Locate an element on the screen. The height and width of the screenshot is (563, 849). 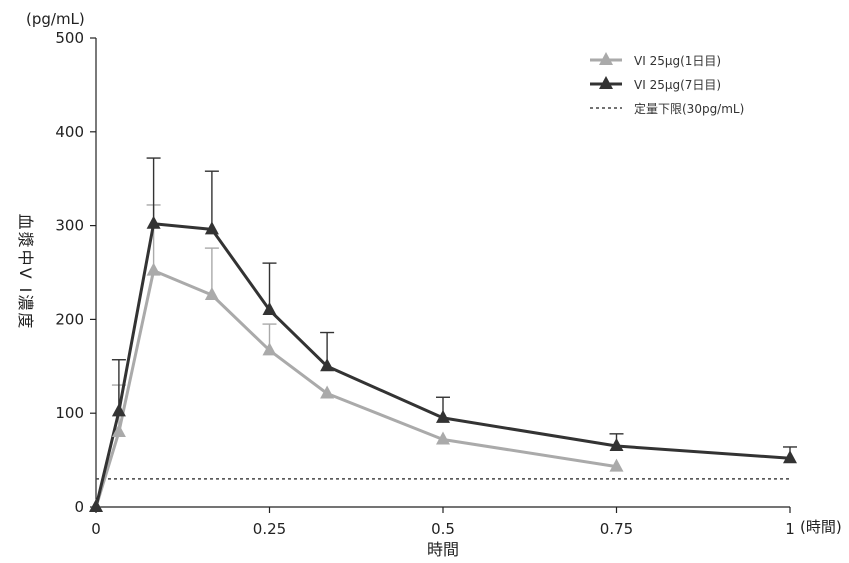
x-tick-label: 0.5 is located at coordinates (443, 529).